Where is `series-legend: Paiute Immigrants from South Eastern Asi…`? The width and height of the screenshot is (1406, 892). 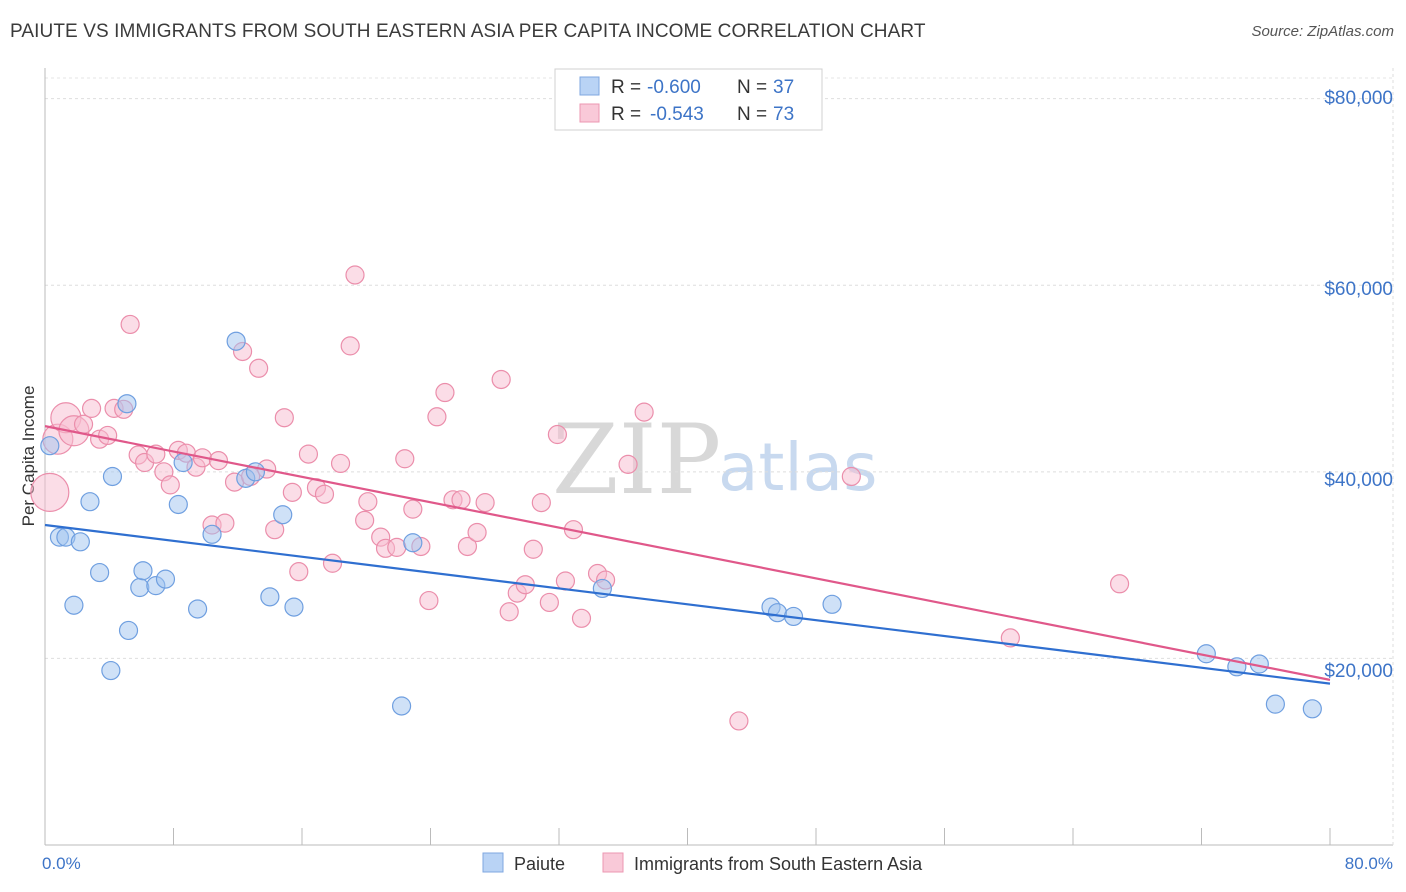
series-legend: Paiute Immigrants from South Eastern Asi… is located at coordinates (702, 863).